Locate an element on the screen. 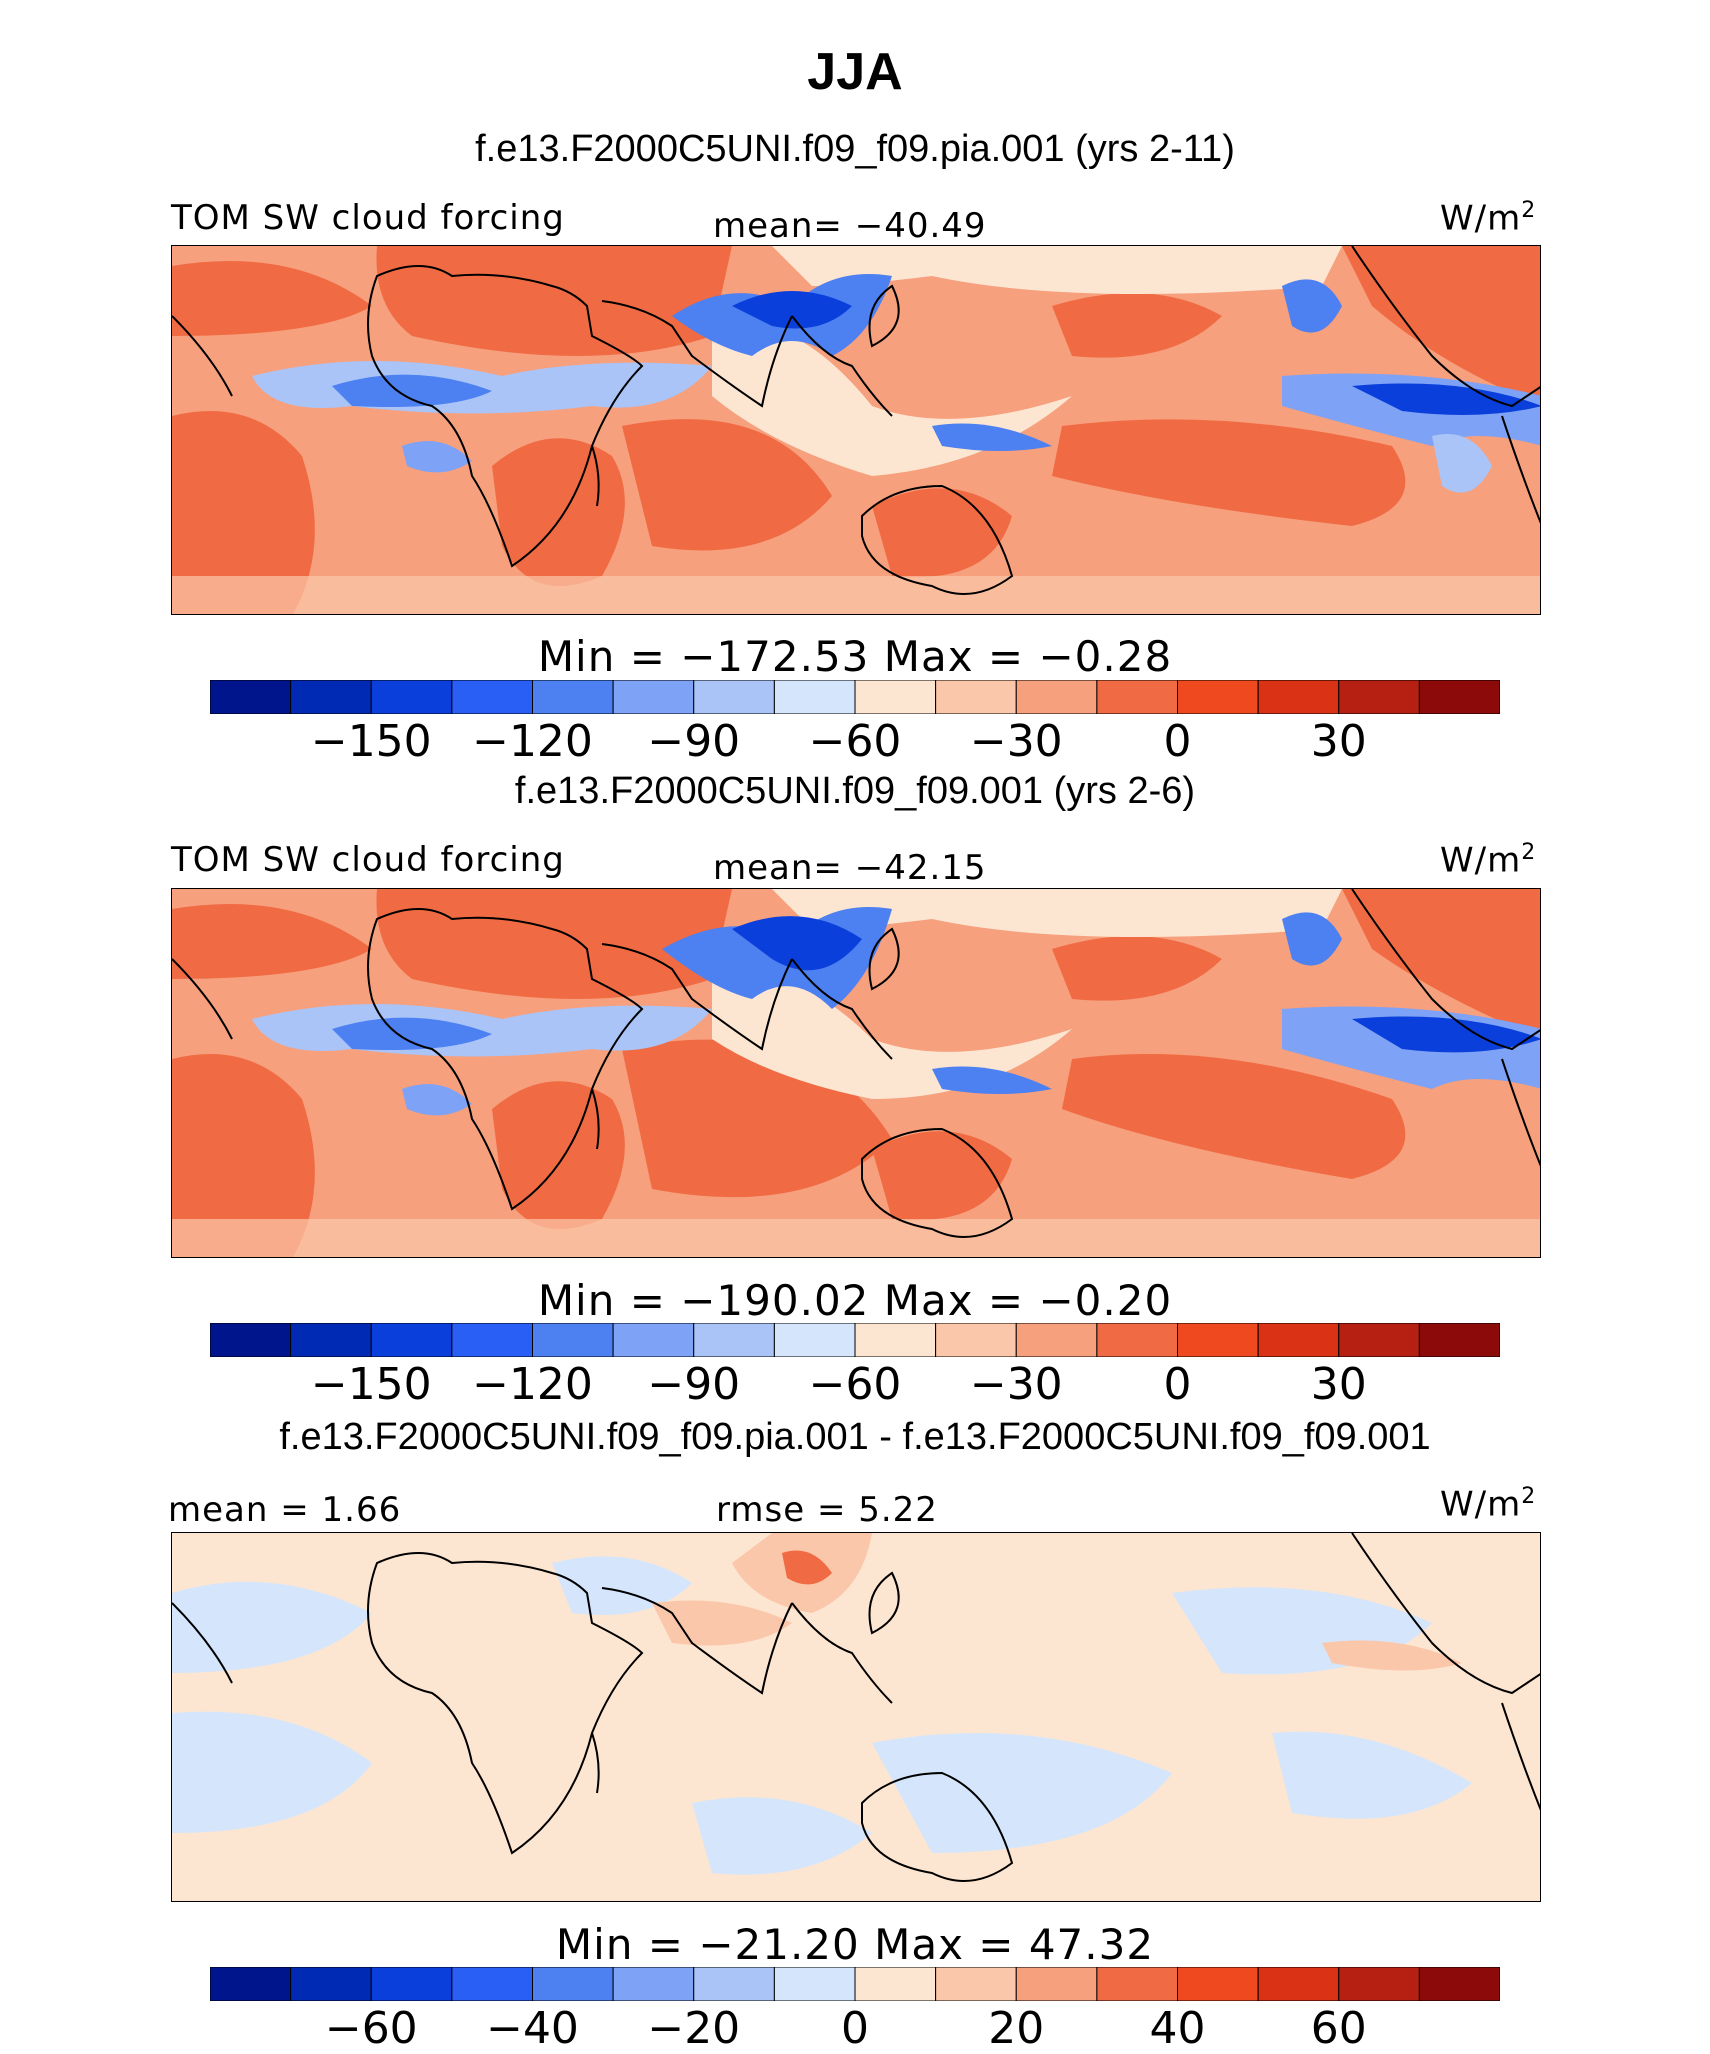 The width and height of the screenshot is (1710, 2054). panel3-minmax: Min = −21.20 Max = 47.32 is located at coordinates (855, 1944).